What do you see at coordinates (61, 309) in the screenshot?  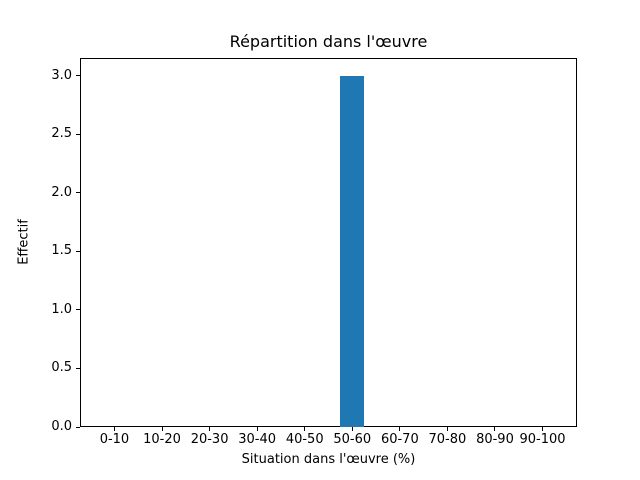 I see `y-tick-label: 1.0` at bounding box center [61, 309].